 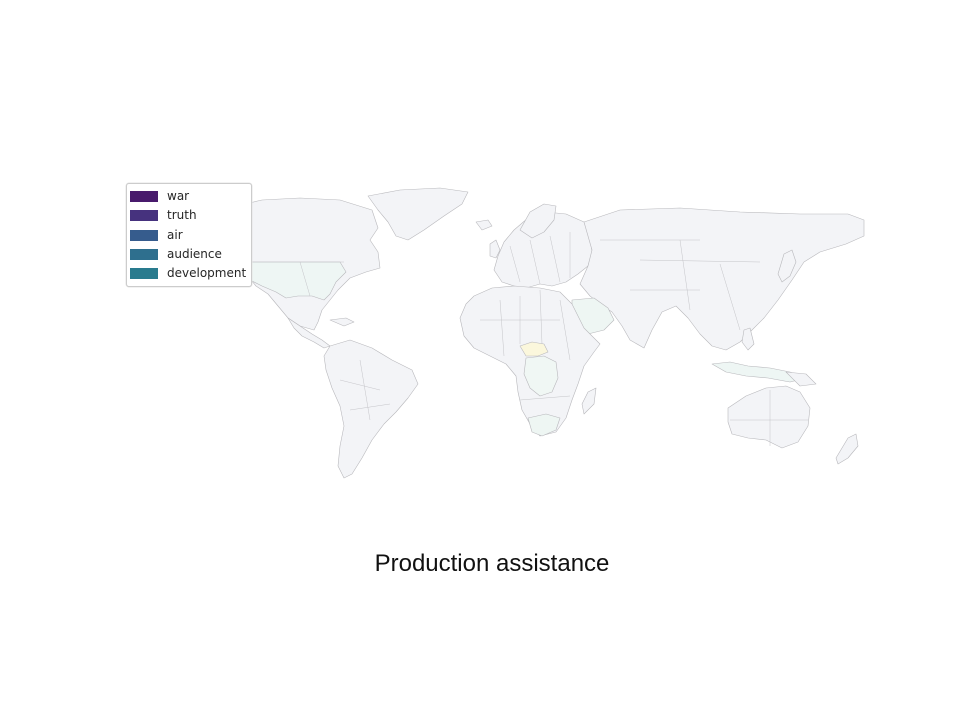 What do you see at coordinates (292, 281) in the screenshot?
I see `united-states` at bounding box center [292, 281].